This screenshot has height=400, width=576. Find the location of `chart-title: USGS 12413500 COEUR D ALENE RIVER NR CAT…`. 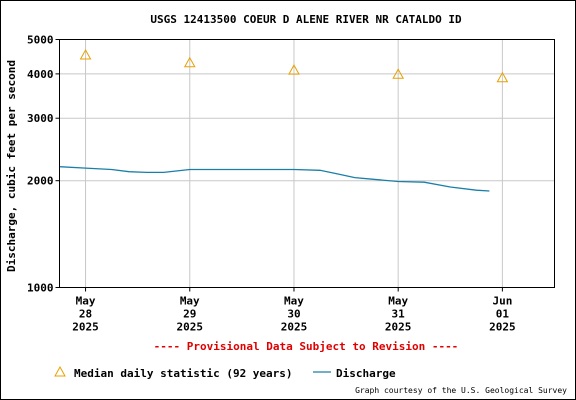

chart-title: USGS 12413500 COEUR D ALENE RIVER NR CAT… is located at coordinates (306, 19).